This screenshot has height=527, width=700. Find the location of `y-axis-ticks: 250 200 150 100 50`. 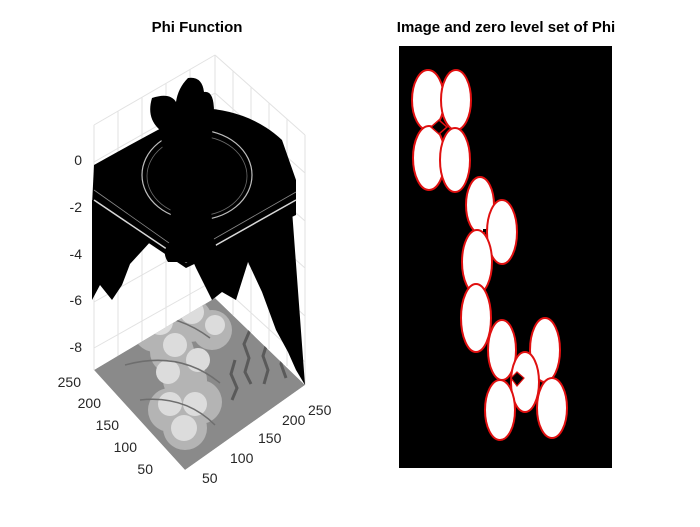

y-axis-ticks: 250 200 150 100 50 is located at coordinates (106, 425).